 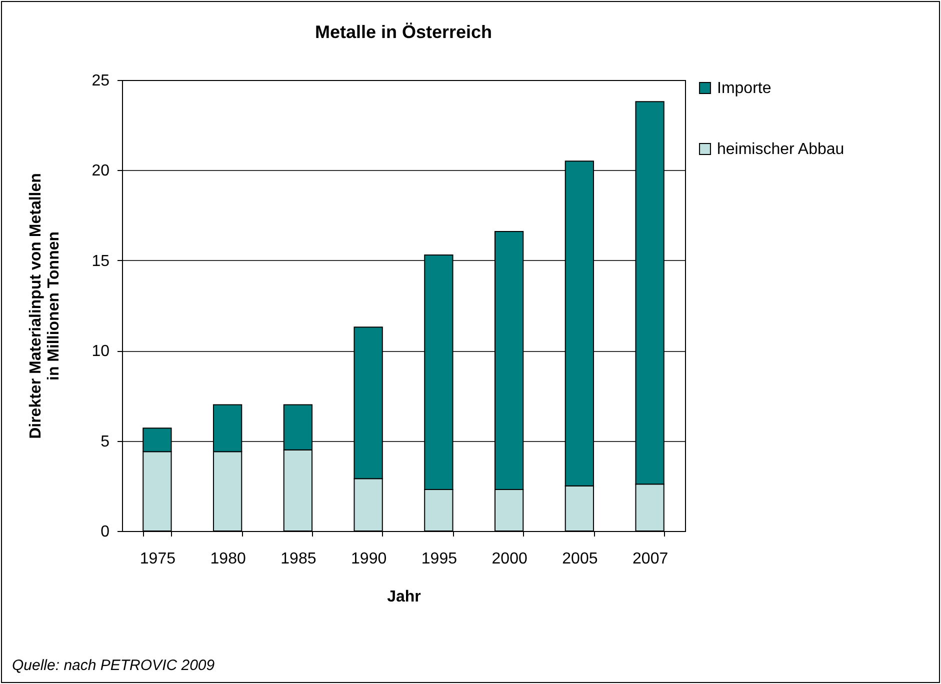 I want to click on y-tick-label: 15, so click(x=101, y=261).